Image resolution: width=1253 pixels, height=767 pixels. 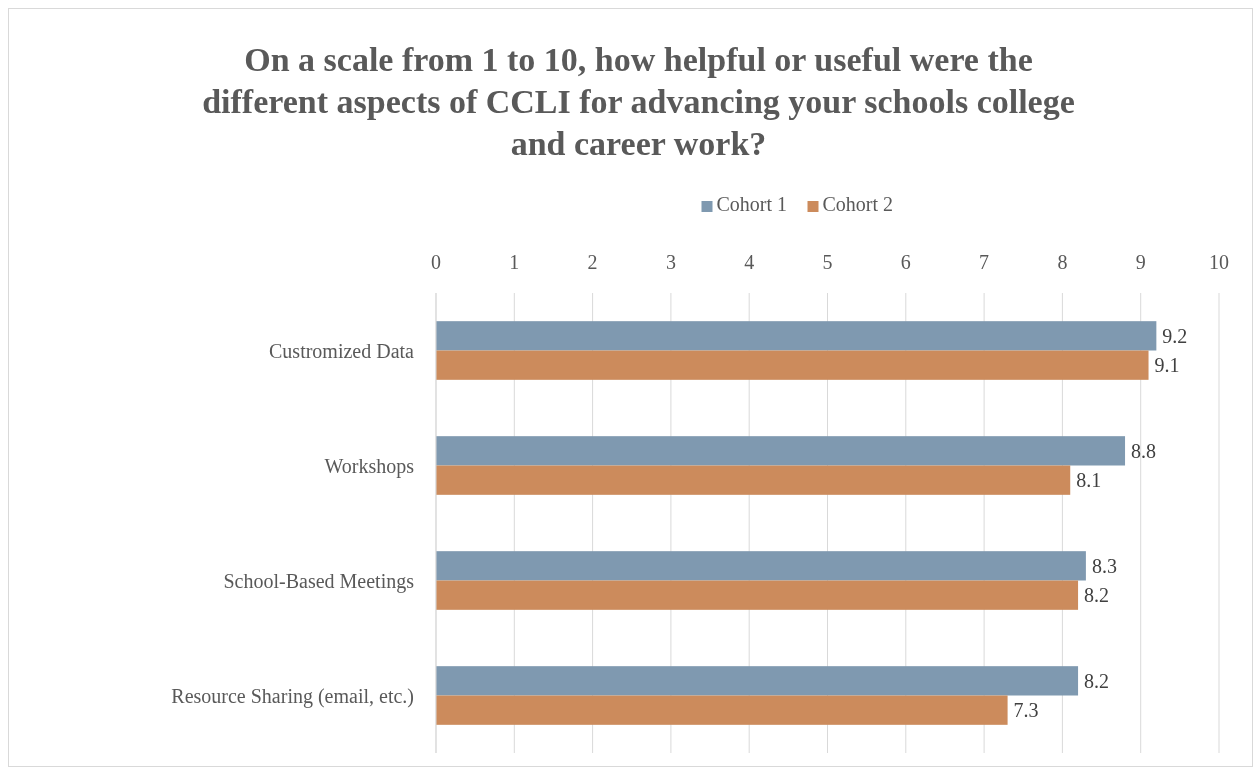 I want to click on x-tick-label: 4, so click(x=749, y=262).